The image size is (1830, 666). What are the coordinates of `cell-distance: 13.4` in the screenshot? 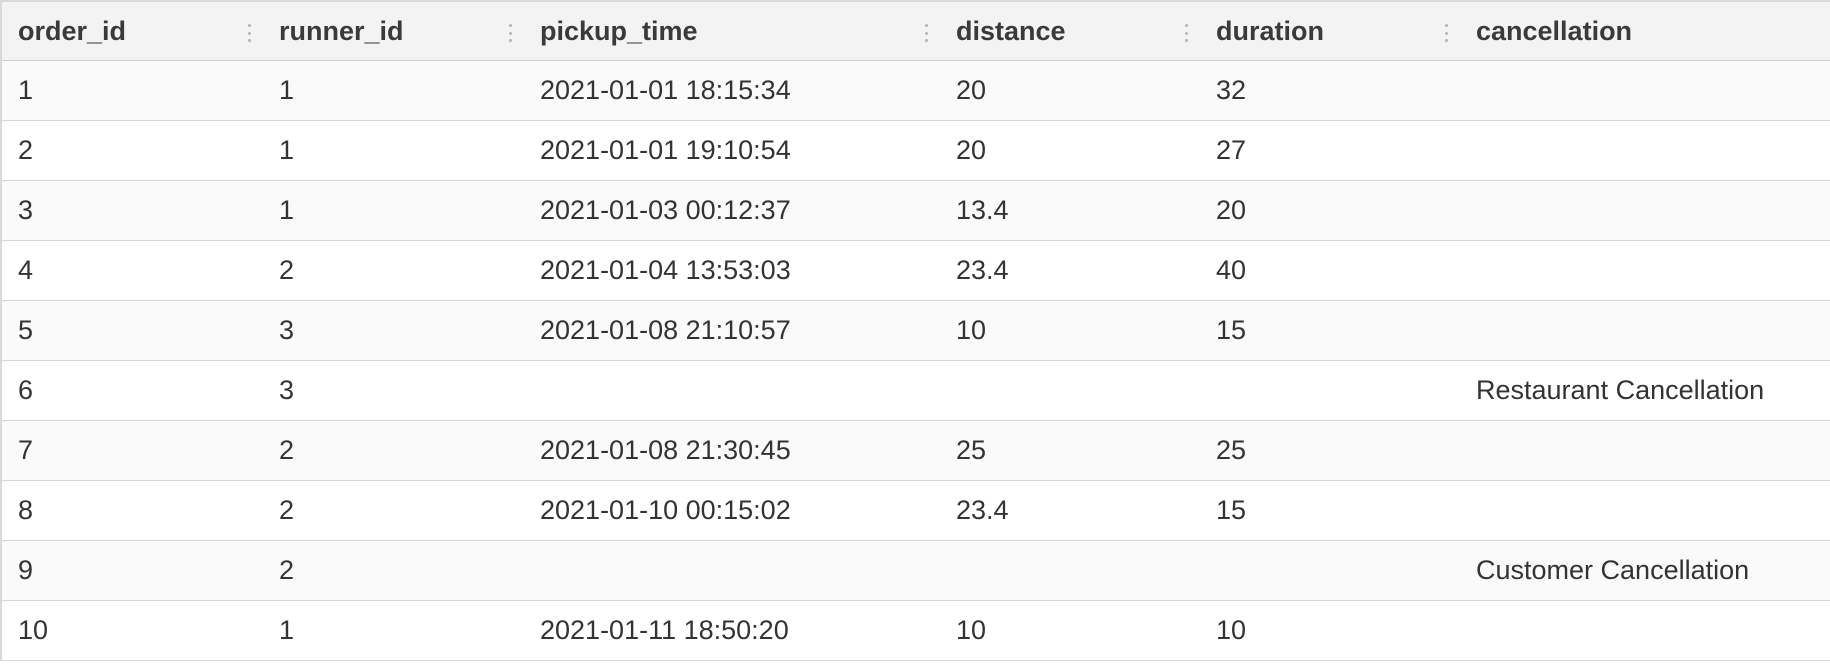 It's located at (982, 210).